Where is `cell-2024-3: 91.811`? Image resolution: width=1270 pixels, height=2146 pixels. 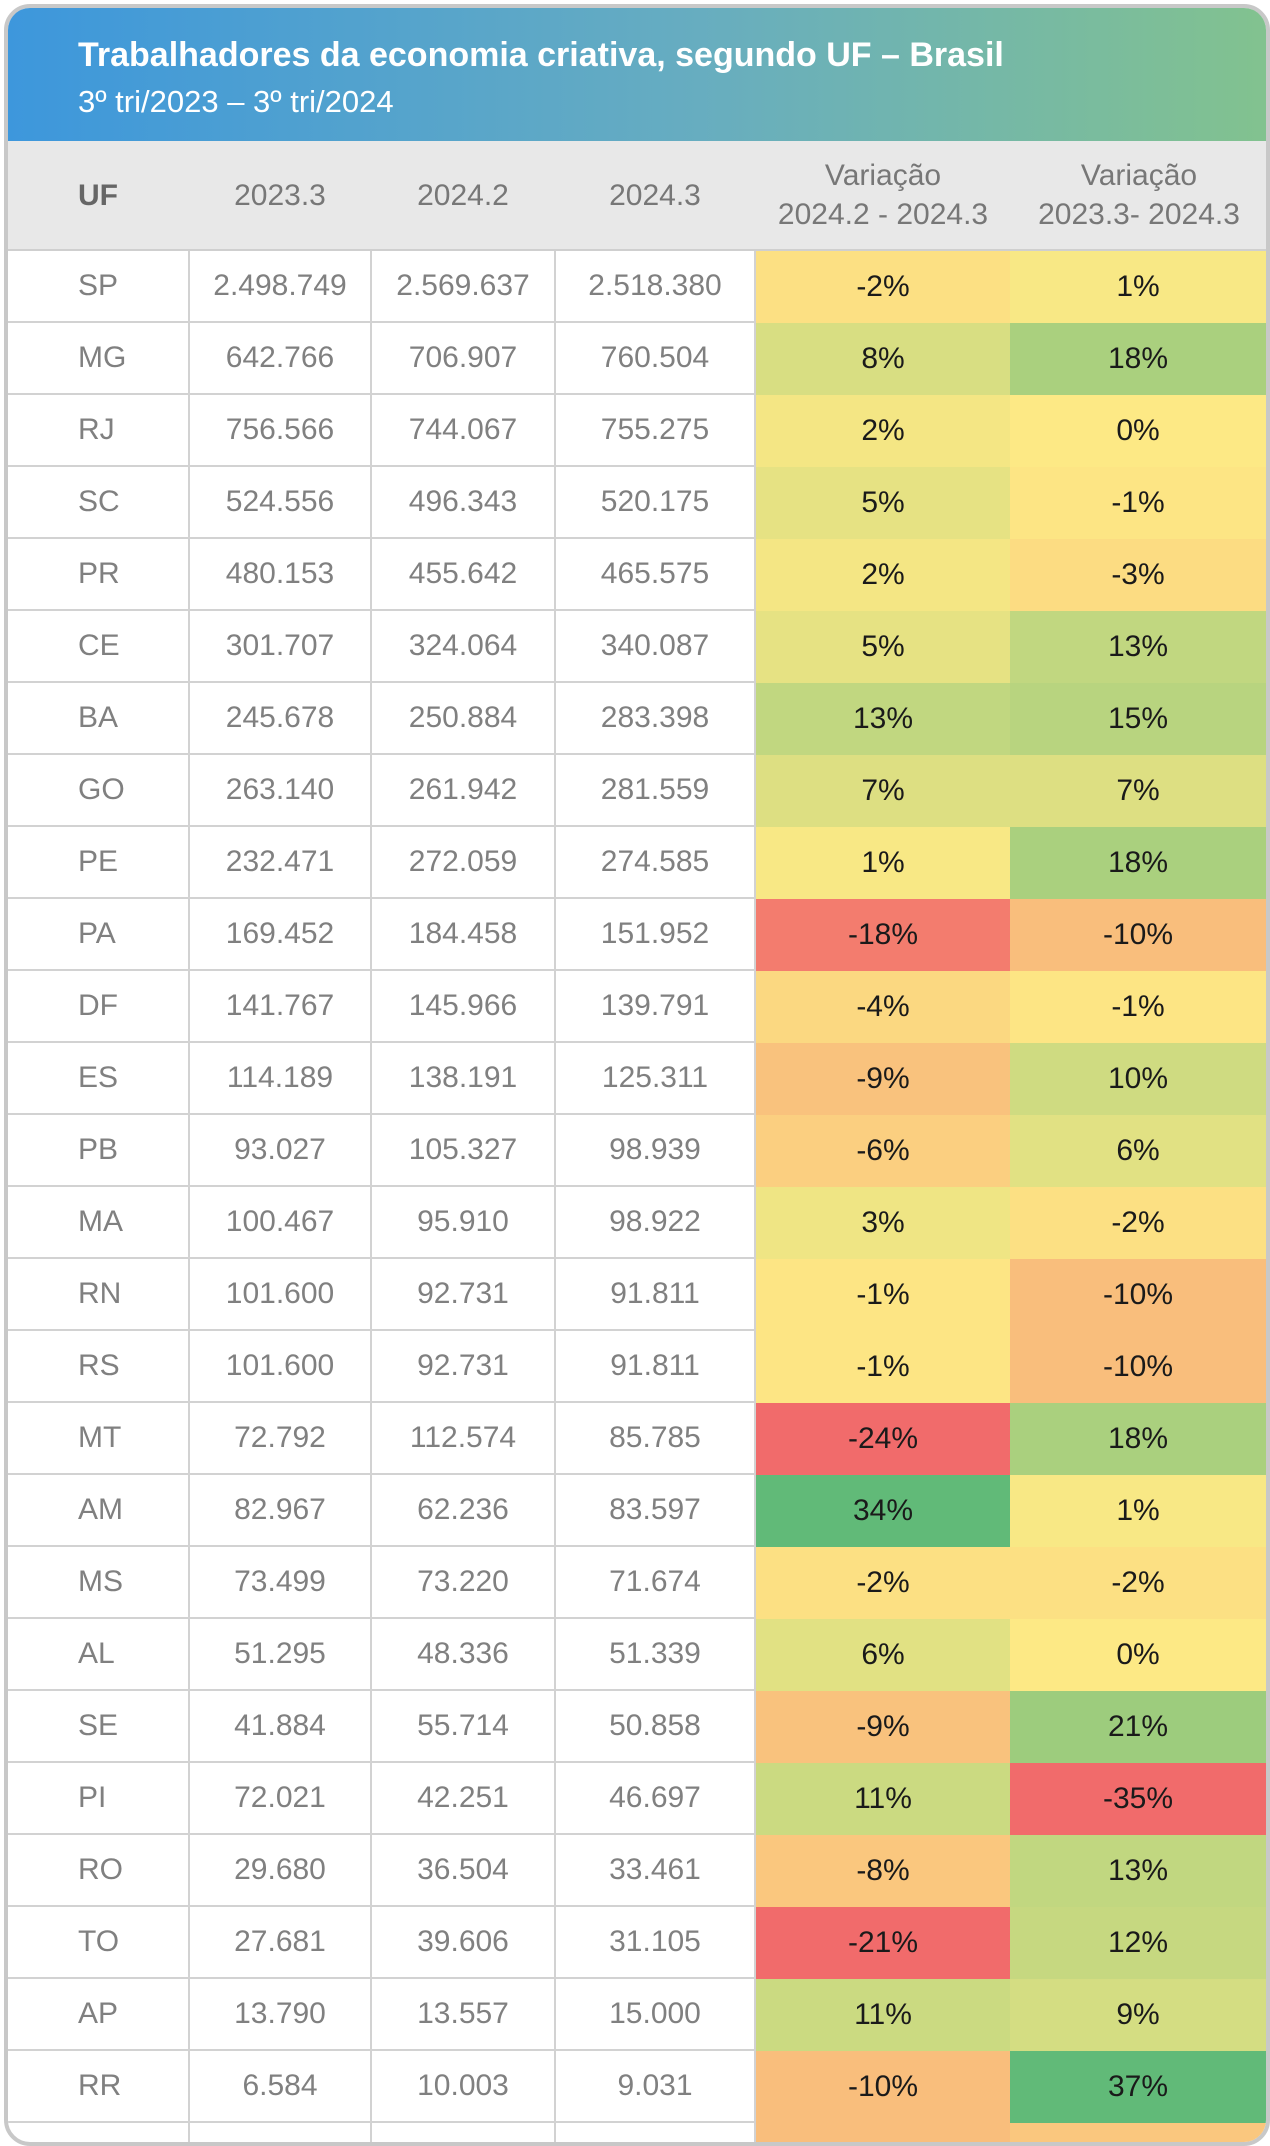
cell-2024-3: 91.811 is located at coordinates (655, 1293).